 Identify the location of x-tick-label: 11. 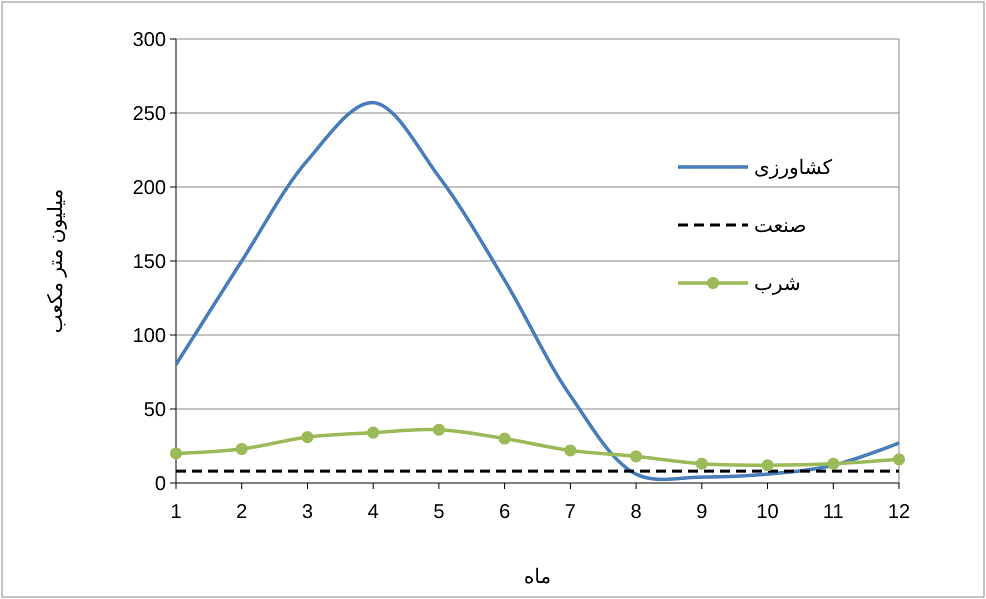
(833, 512).